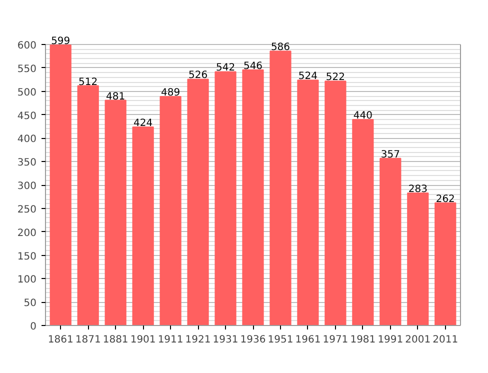 Image resolution: width=488 pixels, height=373 pixels. I want to click on data-label: 262, so click(445, 199).